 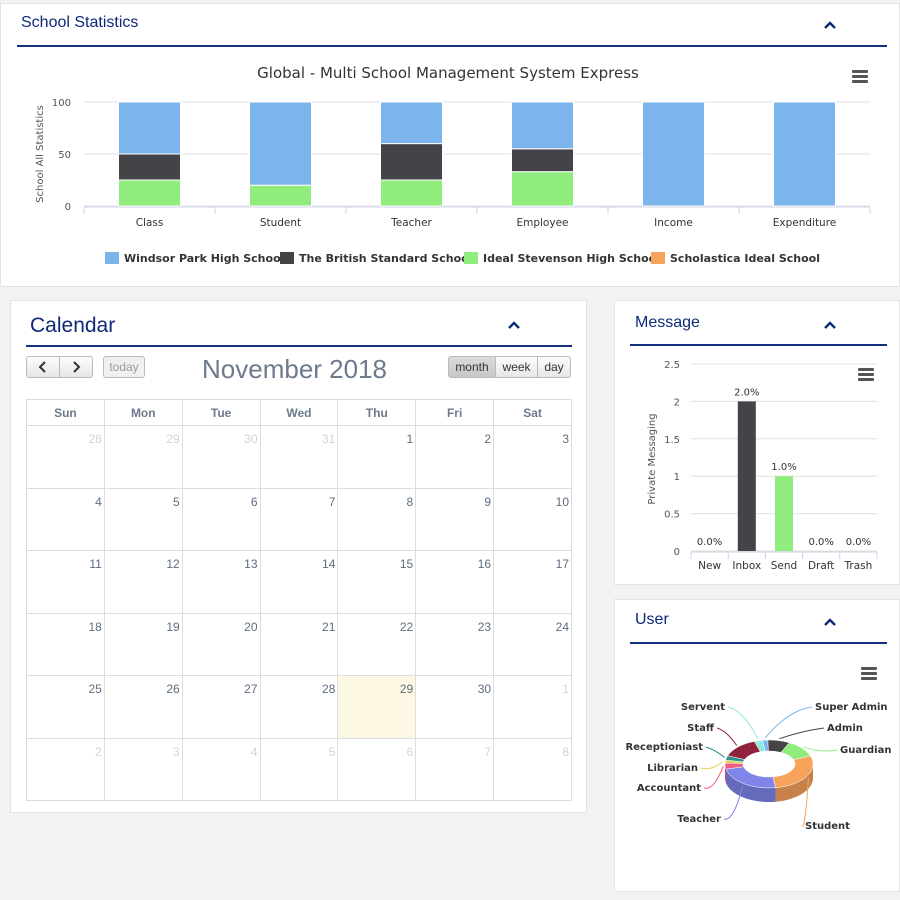 I want to click on day-header-thu: Thu, so click(x=377, y=412).